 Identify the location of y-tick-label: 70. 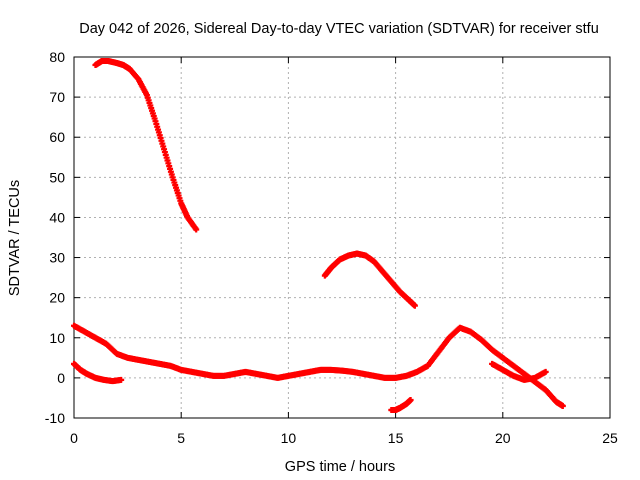
(57, 97).